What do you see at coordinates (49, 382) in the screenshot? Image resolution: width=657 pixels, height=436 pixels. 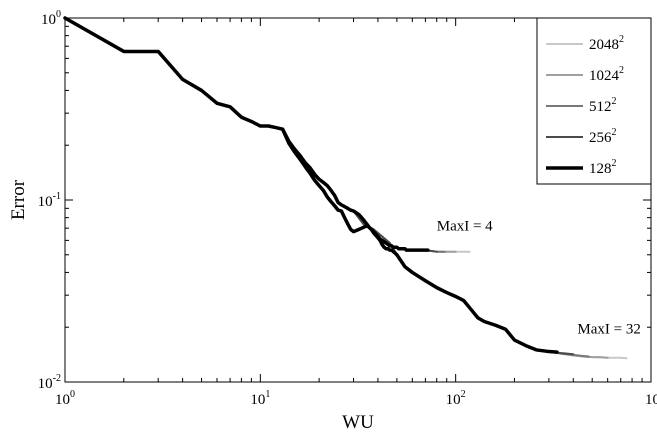 I see `y-tick-label: 10⁻²` at bounding box center [49, 382].